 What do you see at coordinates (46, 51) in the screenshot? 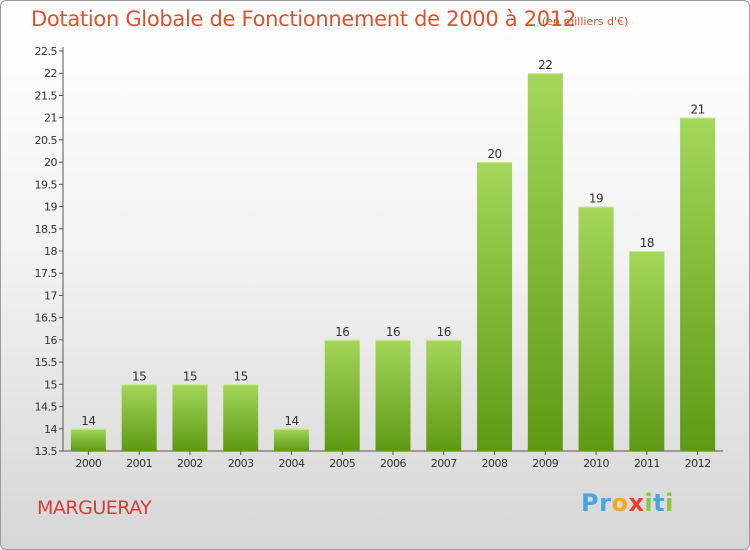
I see `y-tick-label: 22.5` at bounding box center [46, 51].